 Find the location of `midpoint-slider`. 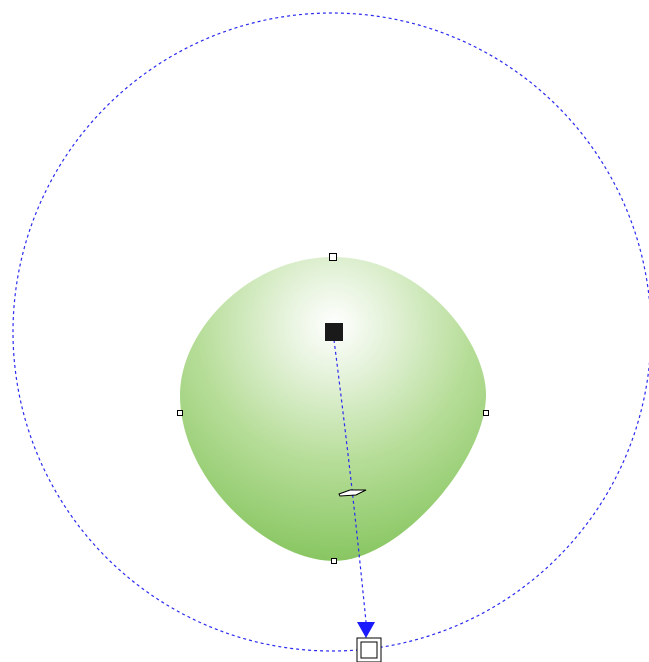

midpoint-slider is located at coordinates (352, 493).